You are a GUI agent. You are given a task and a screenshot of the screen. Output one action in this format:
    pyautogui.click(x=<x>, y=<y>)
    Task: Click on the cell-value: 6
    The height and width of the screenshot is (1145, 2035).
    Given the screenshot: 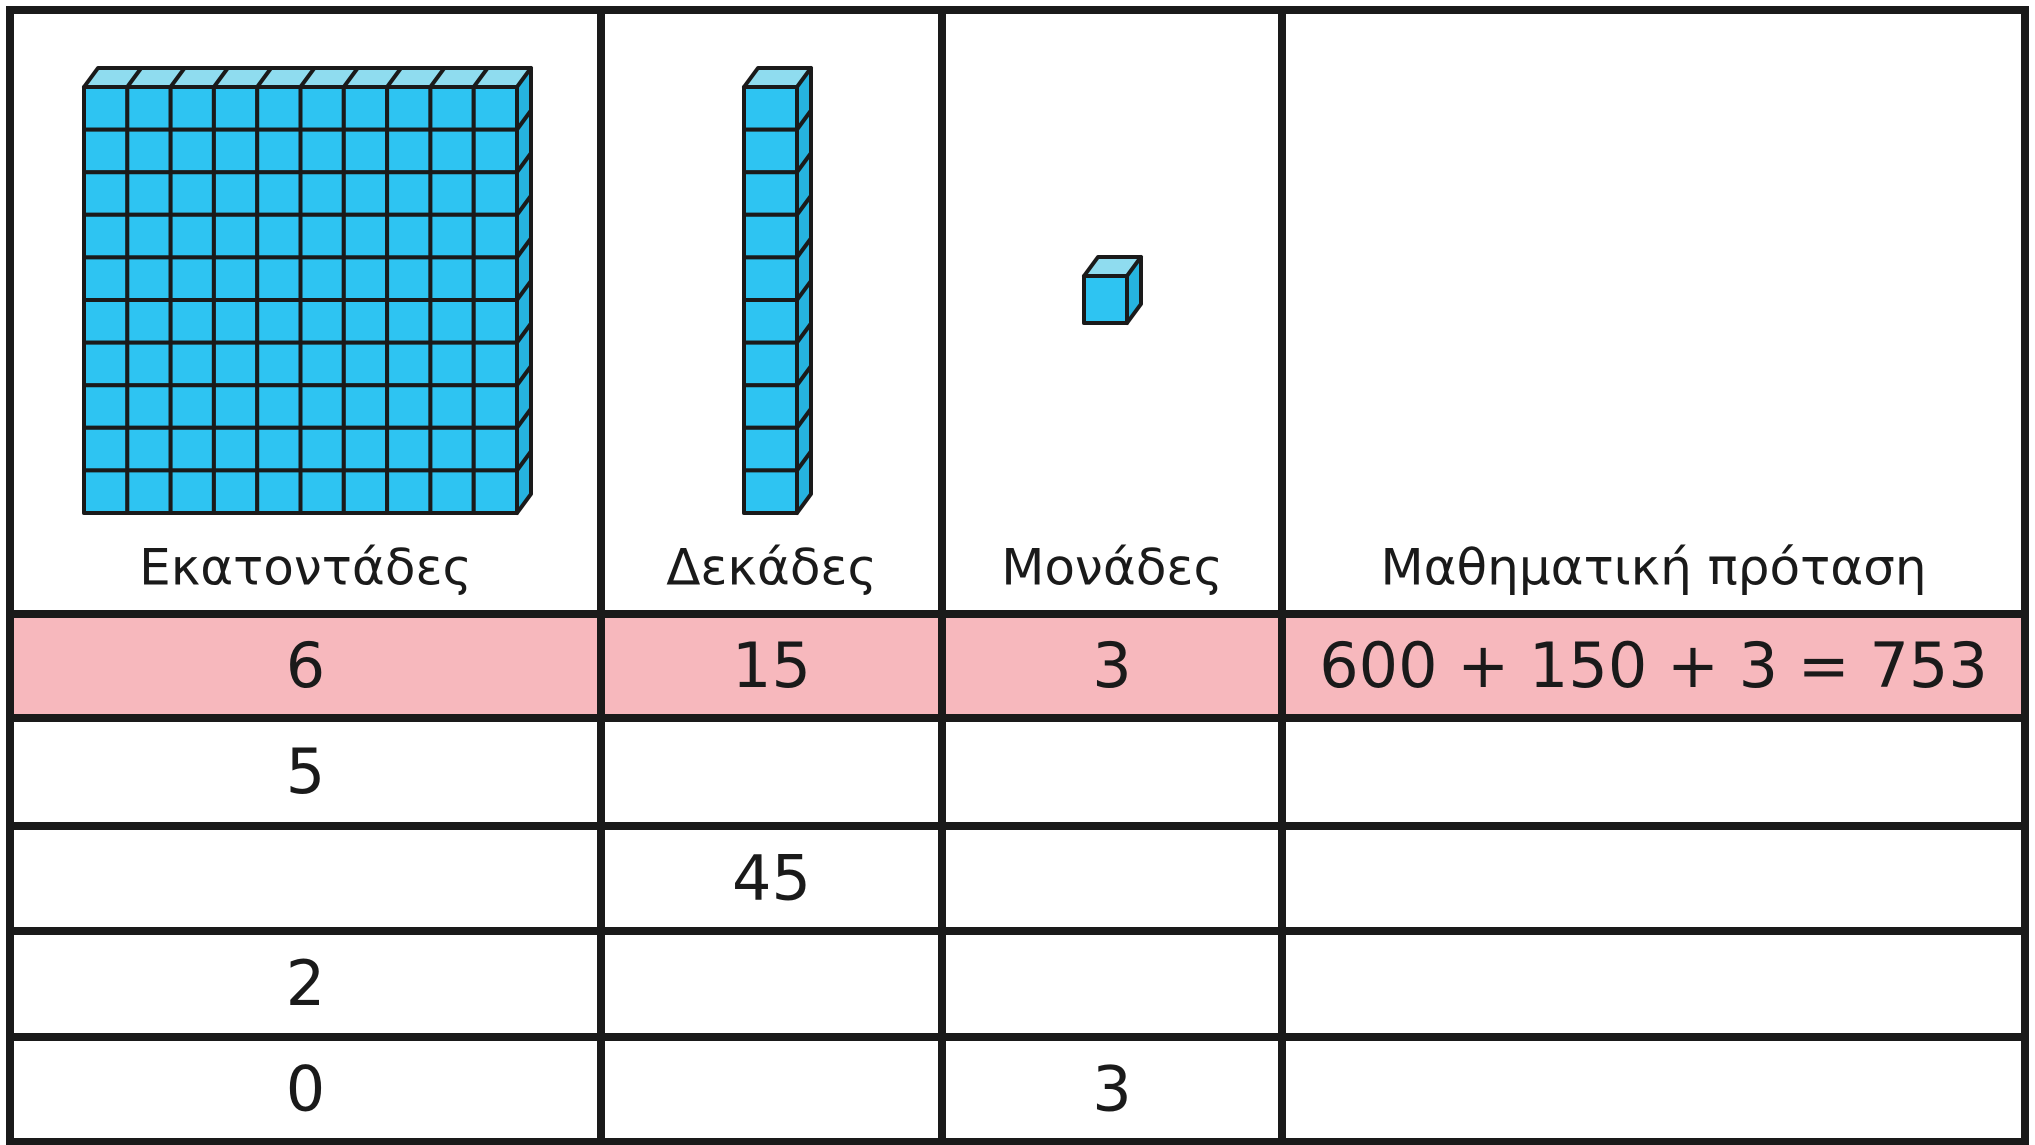 What is the action you would take?
    pyautogui.click(x=305, y=665)
    